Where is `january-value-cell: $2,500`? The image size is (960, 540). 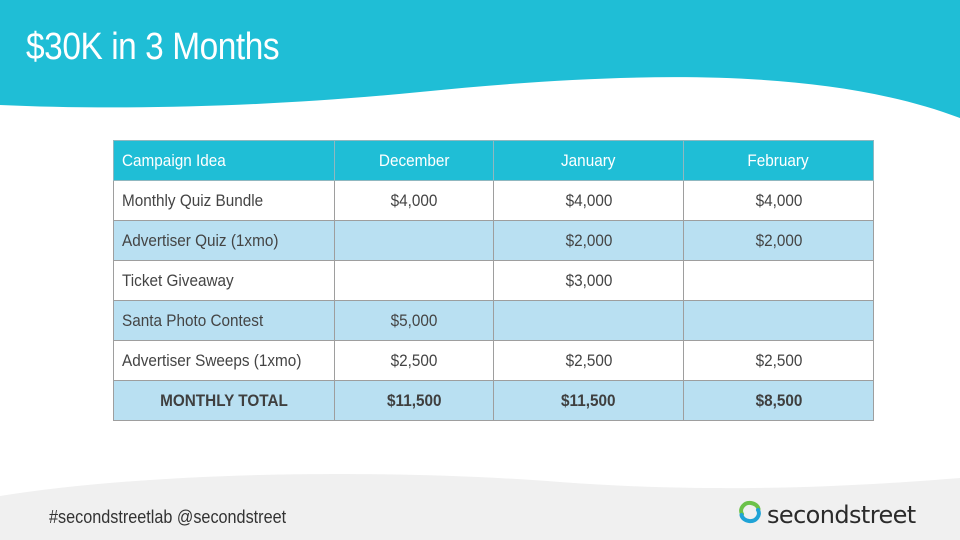 january-value-cell: $2,500 is located at coordinates (588, 360).